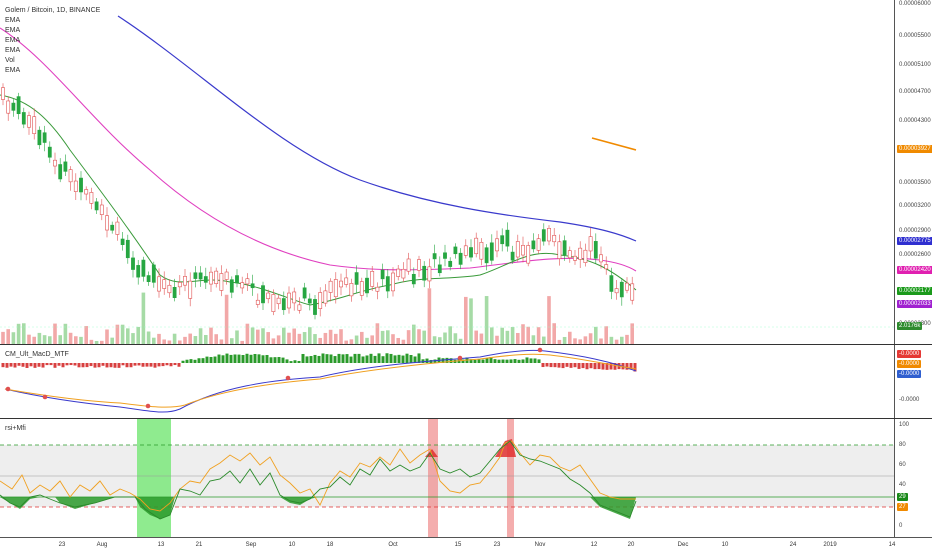 The height and width of the screenshot is (550, 932). Describe the element at coordinates (631, 545) in the screenshot. I see `time-tick: 20` at that location.